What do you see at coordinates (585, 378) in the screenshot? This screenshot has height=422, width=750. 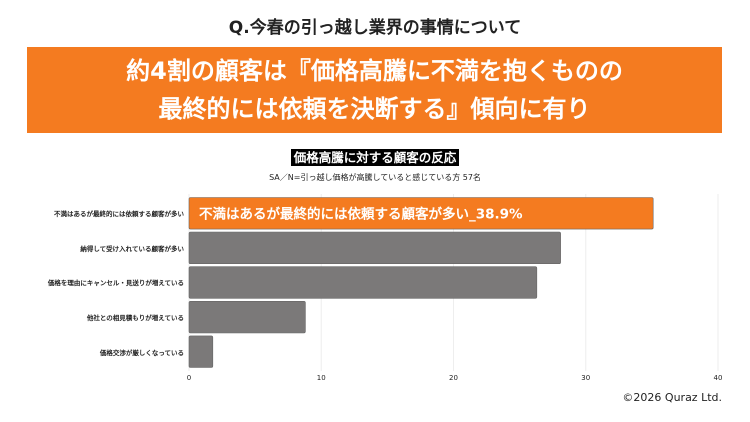 I see `x-tick-label: 30` at bounding box center [585, 378].